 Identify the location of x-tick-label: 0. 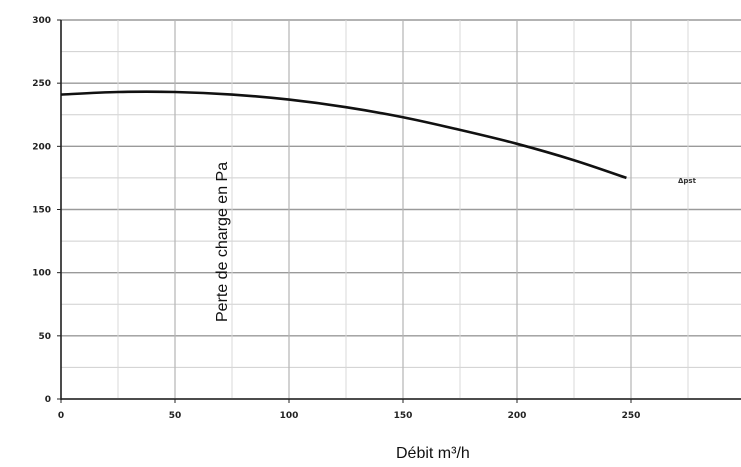
(61, 416).